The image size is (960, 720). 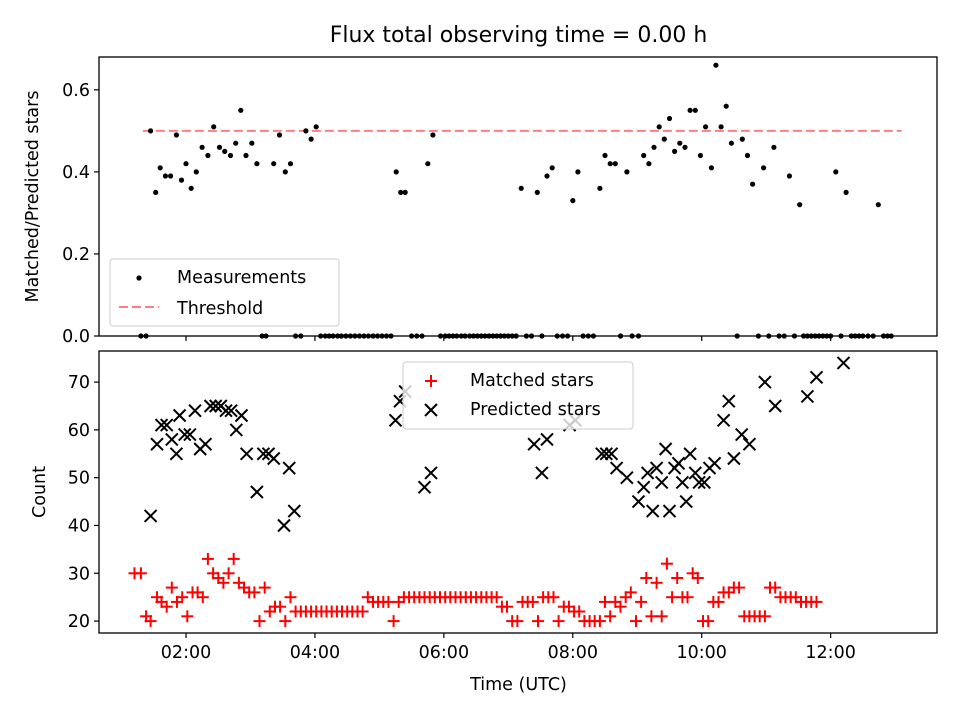 What do you see at coordinates (83, 502) in the screenshot?
I see `count-y-axis: 20 30 40 50 60 70` at bounding box center [83, 502].